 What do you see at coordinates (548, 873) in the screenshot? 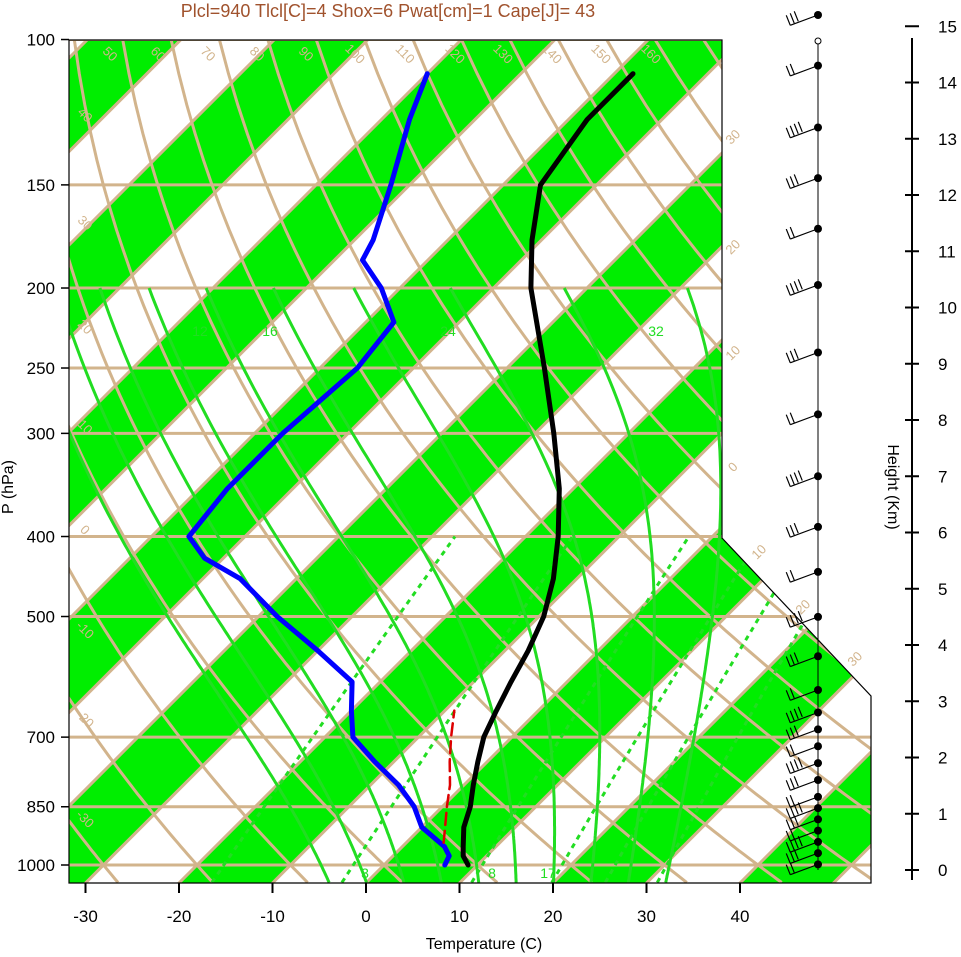
I see `mixing-ratio-label: 17` at bounding box center [548, 873].